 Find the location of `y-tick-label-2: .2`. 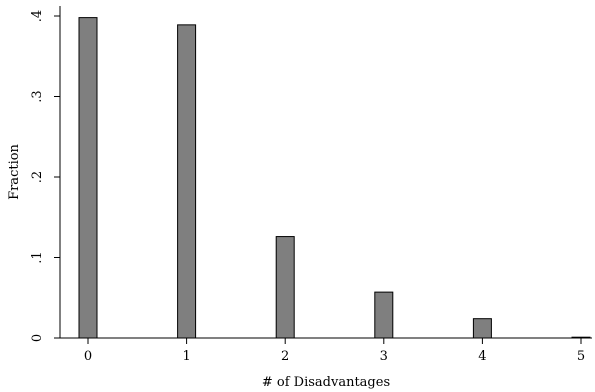

y-tick-label-2: .2 is located at coordinates (37, 177).